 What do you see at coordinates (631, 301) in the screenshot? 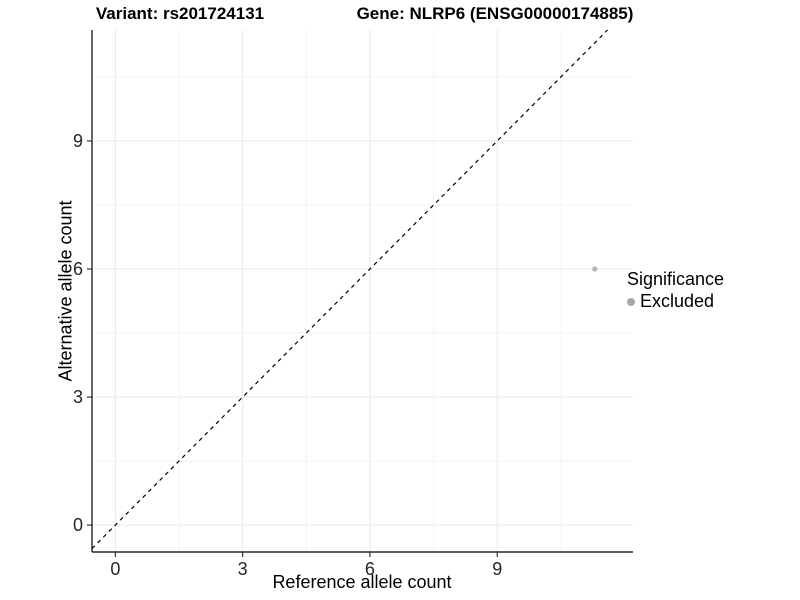
I see `legend-marker-circle-icon` at bounding box center [631, 301].